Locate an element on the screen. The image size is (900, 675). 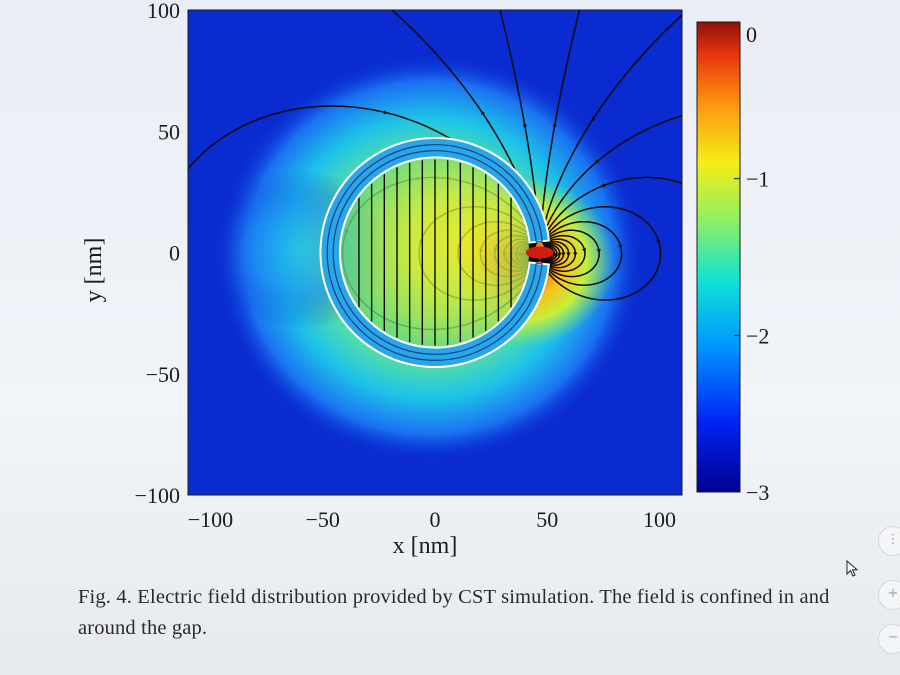
y-tick-labels: 100 50 0 −50 −100 is located at coordinates (157, 254).